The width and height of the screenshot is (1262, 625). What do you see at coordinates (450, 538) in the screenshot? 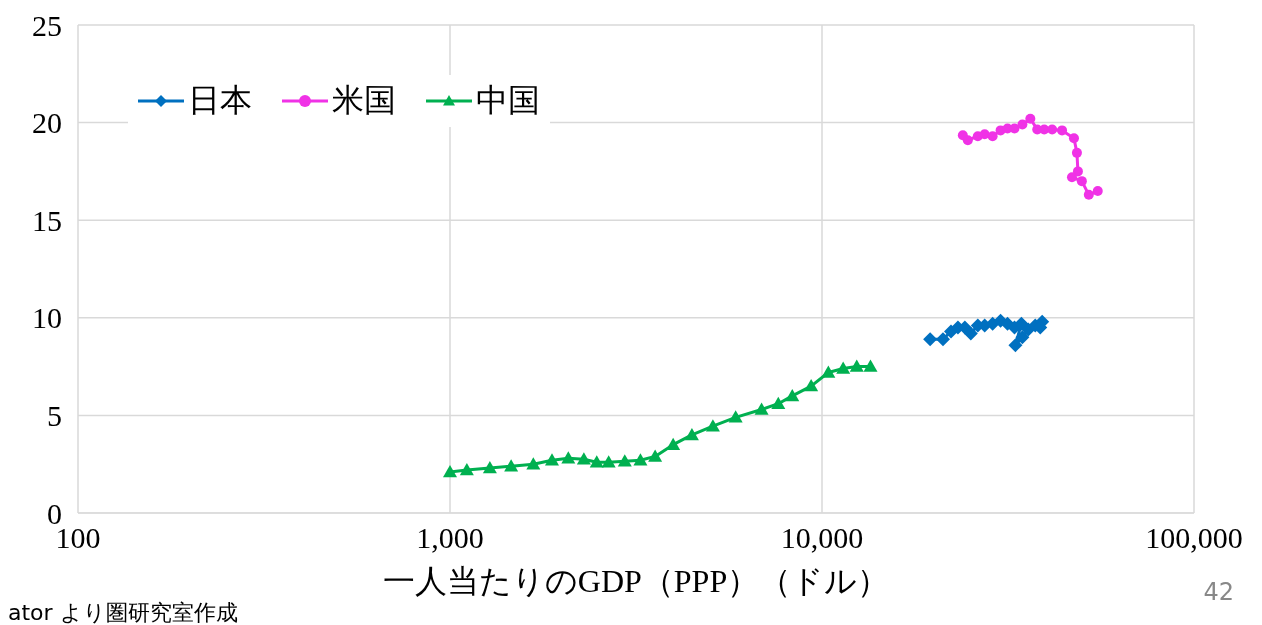
I see `x-tick-label: 1,000` at bounding box center [450, 538].